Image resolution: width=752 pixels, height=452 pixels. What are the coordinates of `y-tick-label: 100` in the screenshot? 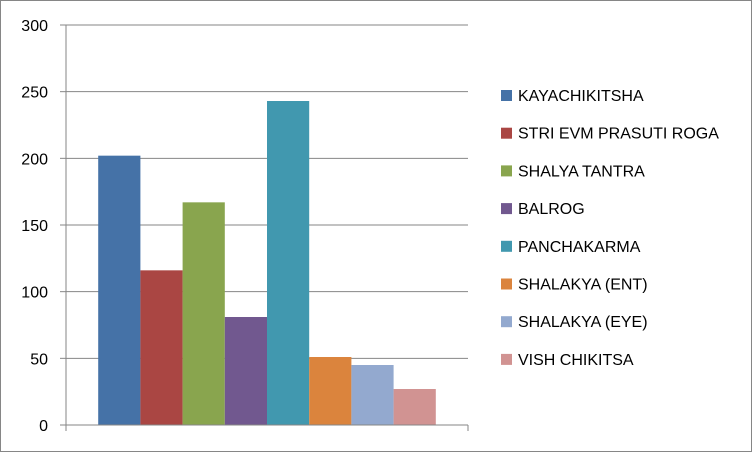 It's located at (34, 293).